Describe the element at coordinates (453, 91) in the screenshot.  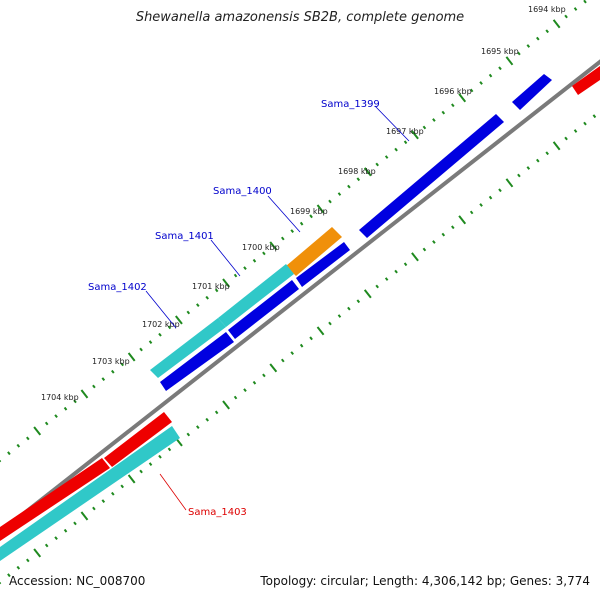
I see `kbp-label: 1696 kbp` at that location.